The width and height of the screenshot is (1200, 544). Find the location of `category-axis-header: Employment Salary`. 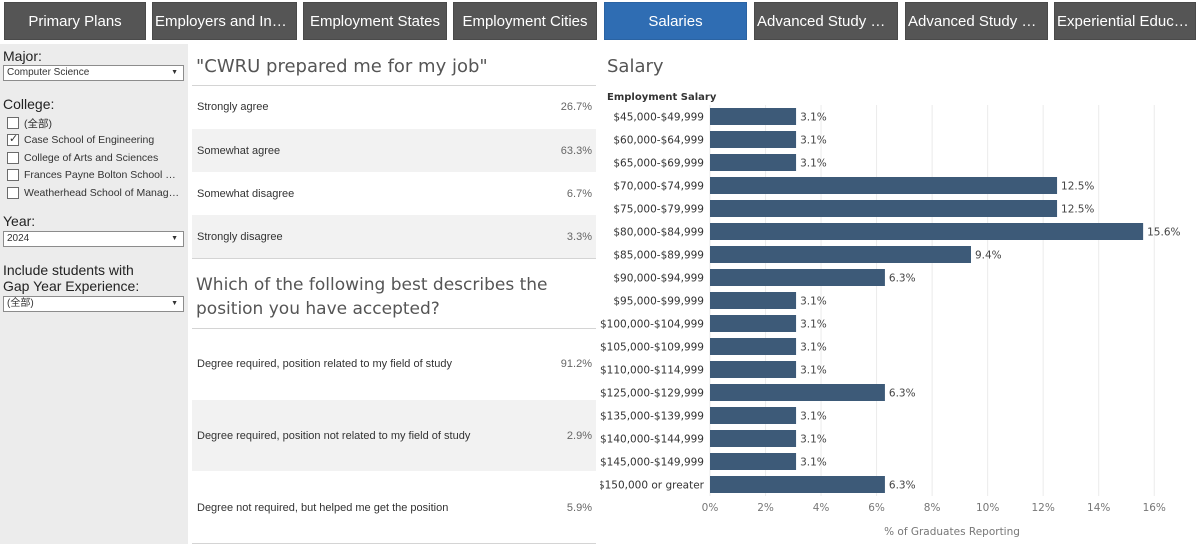

category-axis-header: Employment Salary is located at coordinates (662, 97).